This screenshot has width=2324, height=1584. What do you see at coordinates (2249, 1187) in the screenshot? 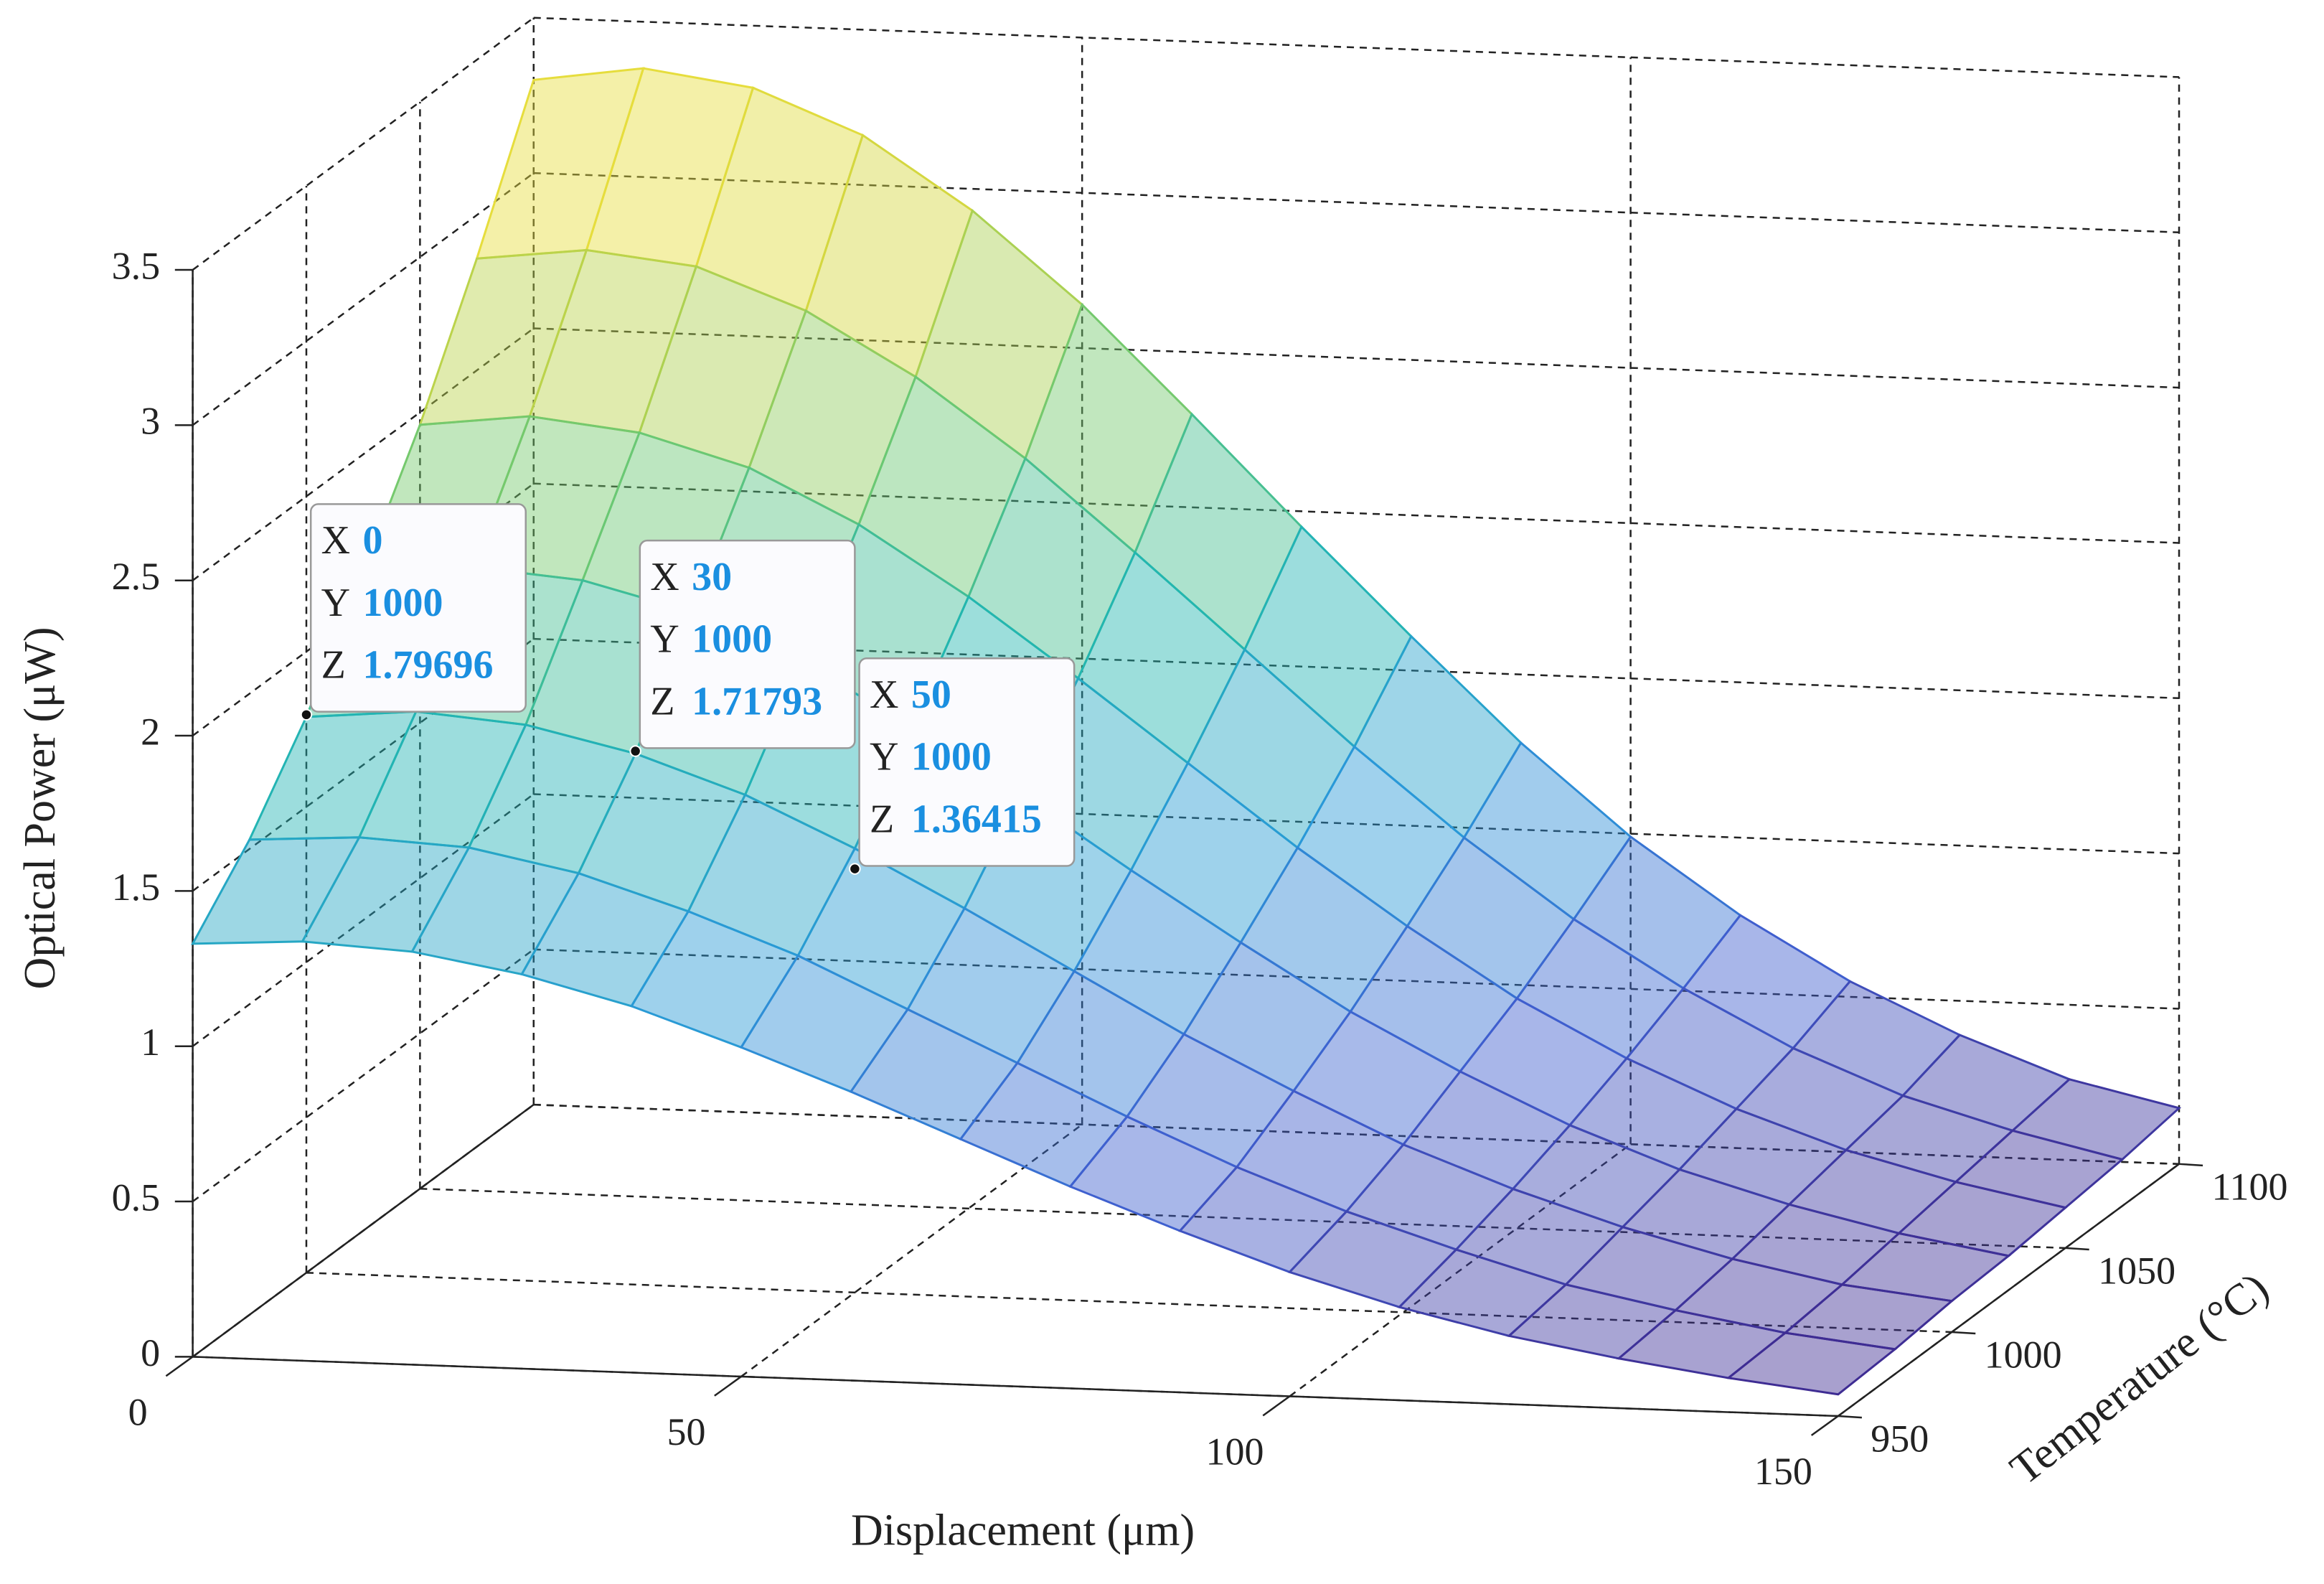
I see `y-tick-label: 1100` at bounding box center [2249, 1187].